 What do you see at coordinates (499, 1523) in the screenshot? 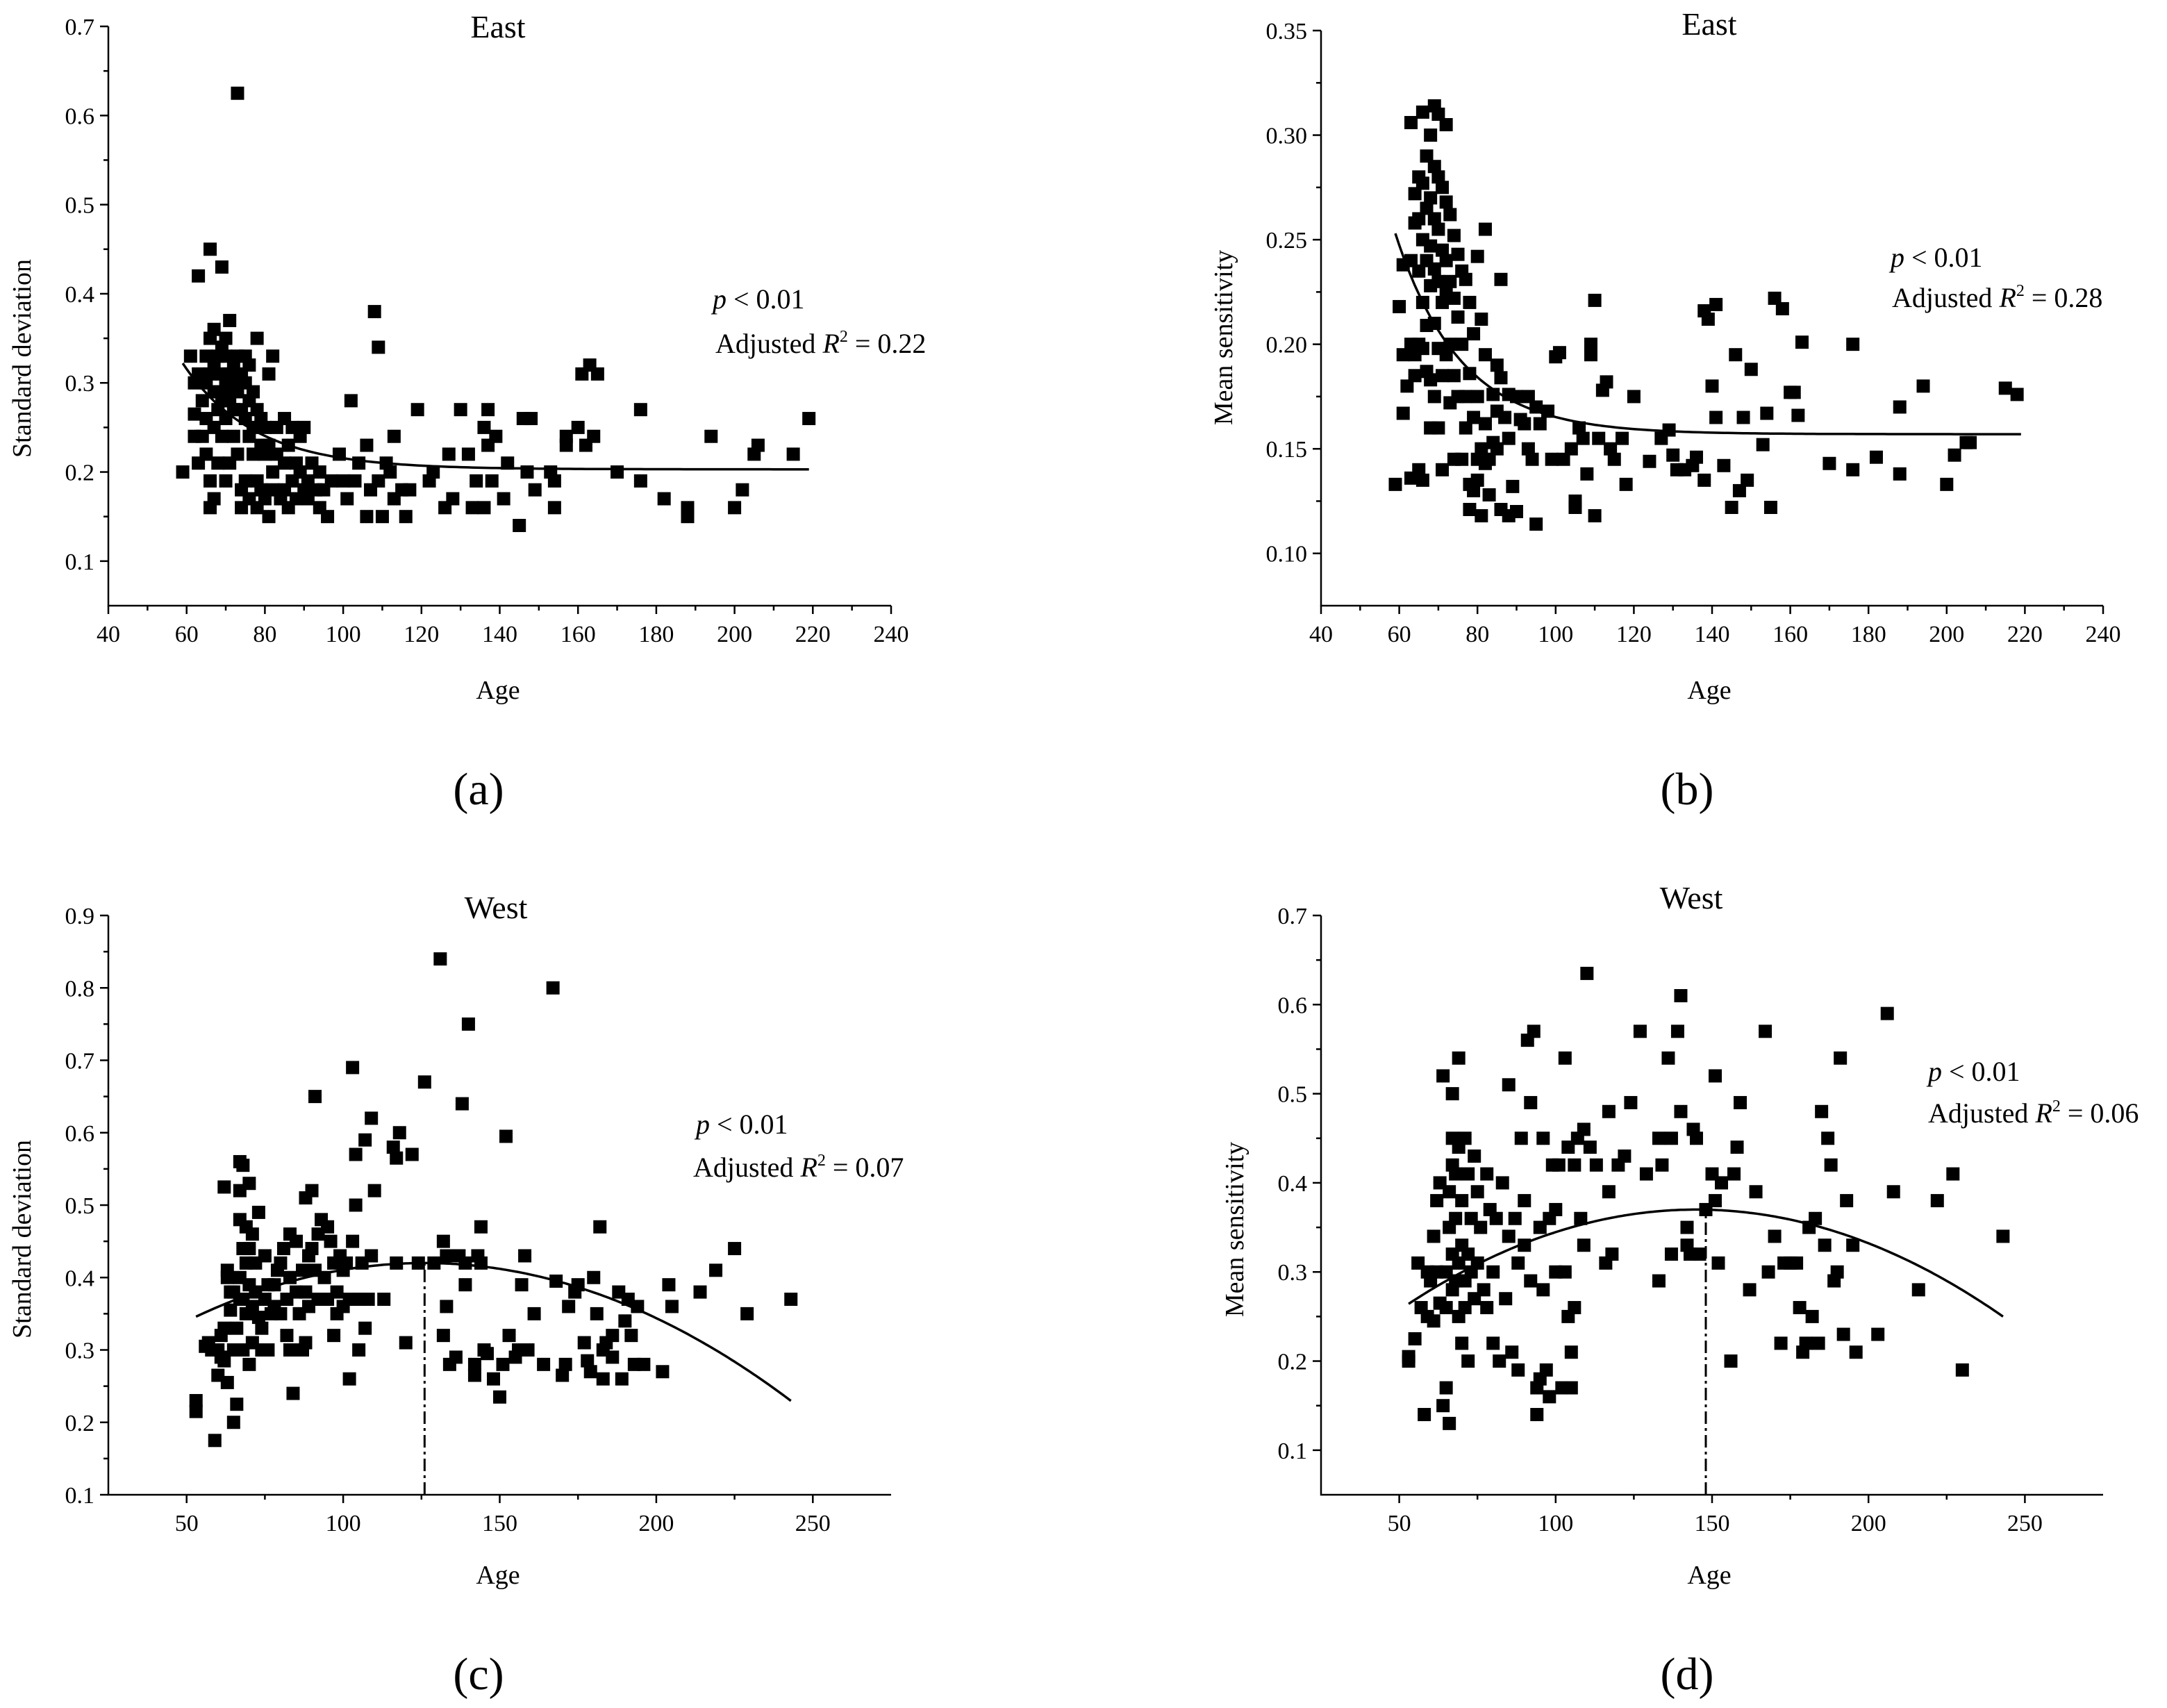
I see `panel-c-x-tick-label: 150` at bounding box center [499, 1523].